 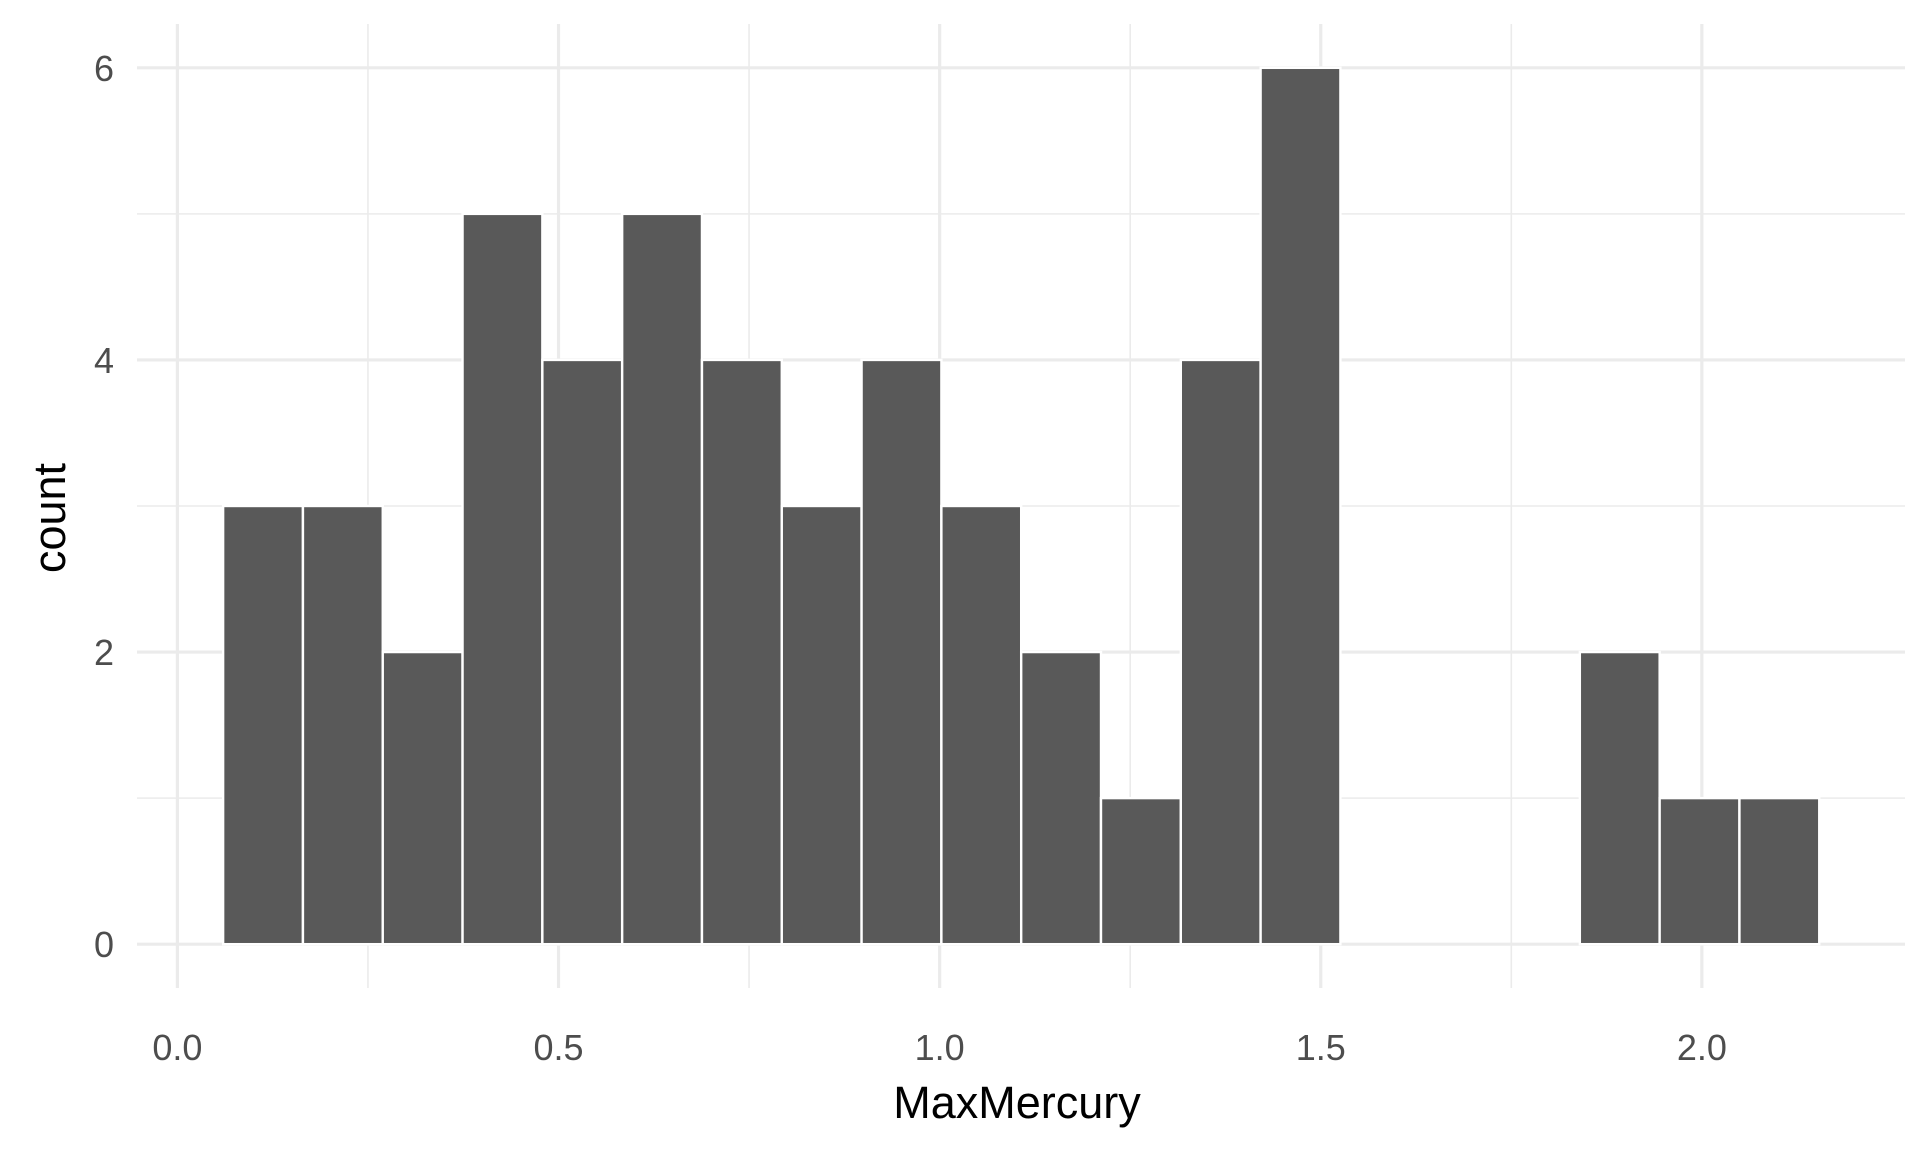 I want to click on x-tick-labels: 0.0 0.5 1.0 1.5 2.0, so click(x=939, y=1047).